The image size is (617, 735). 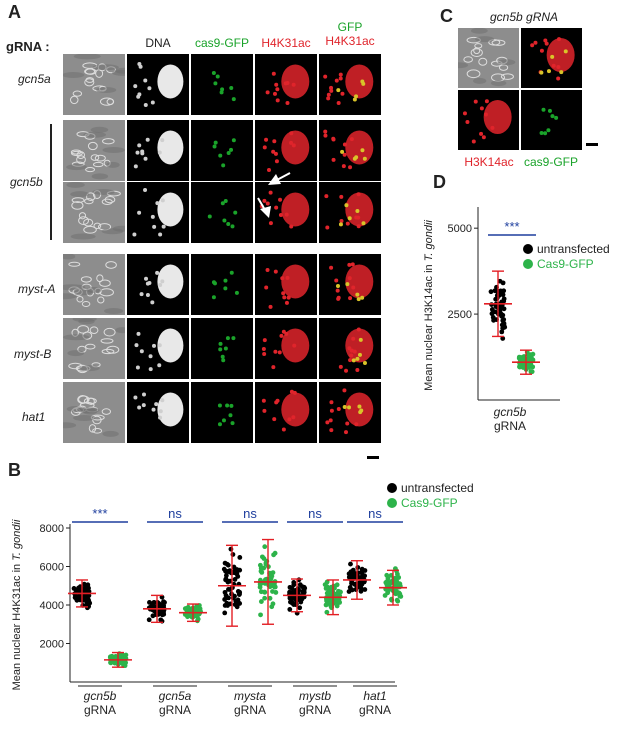 What do you see at coordinates (549, 121) in the screenshot?
I see `panel-c-tile-gfp-art` at bounding box center [549, 121].